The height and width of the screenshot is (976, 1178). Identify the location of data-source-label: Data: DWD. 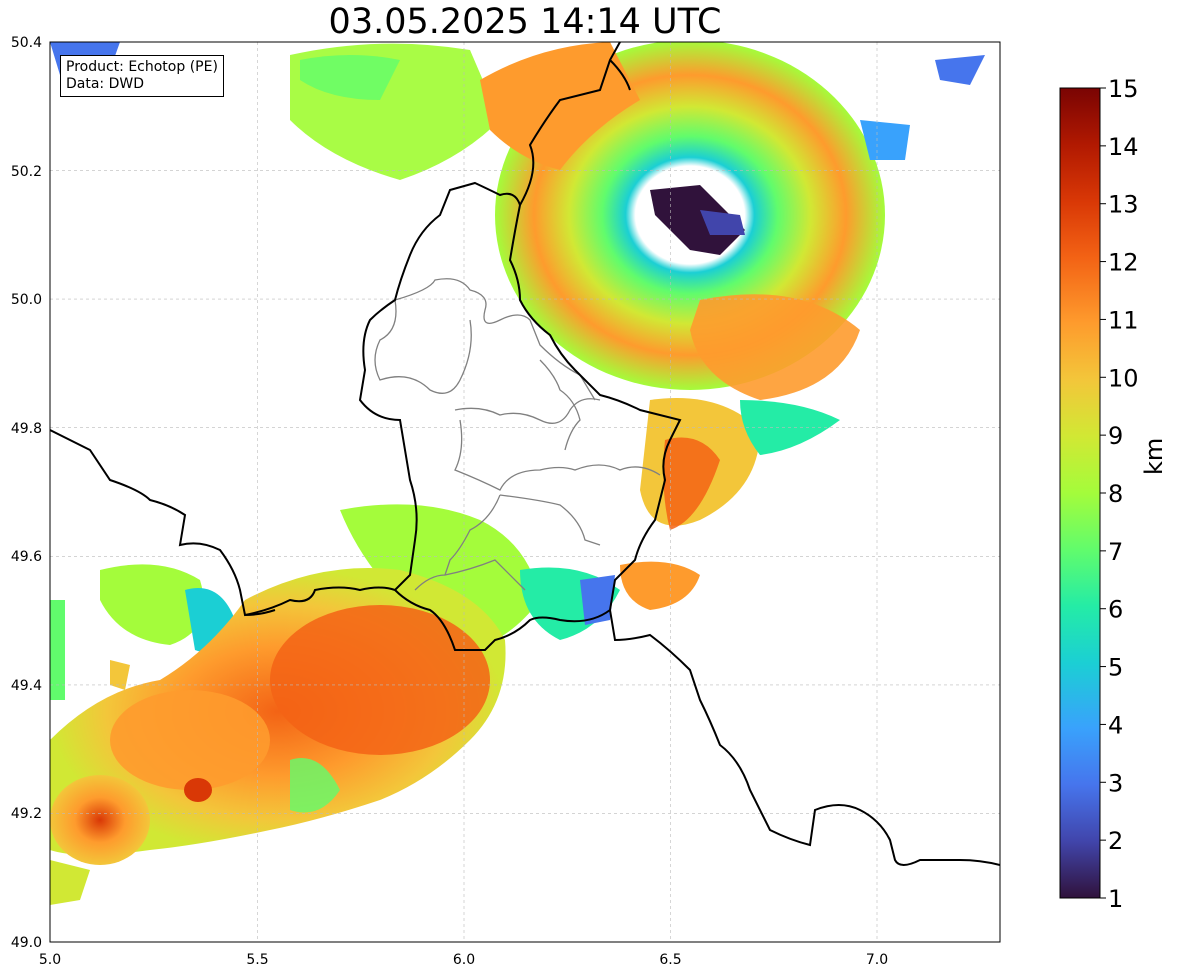
(105, 84).